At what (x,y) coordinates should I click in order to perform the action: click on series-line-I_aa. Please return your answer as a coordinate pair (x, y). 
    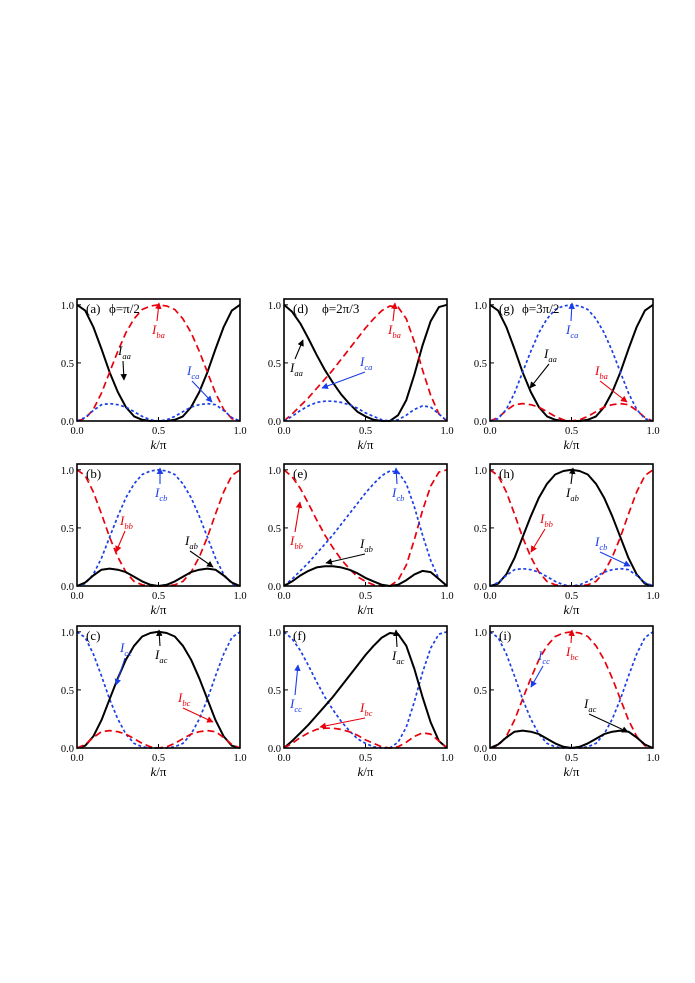
    Looking at the image, I should click on (365, 362).